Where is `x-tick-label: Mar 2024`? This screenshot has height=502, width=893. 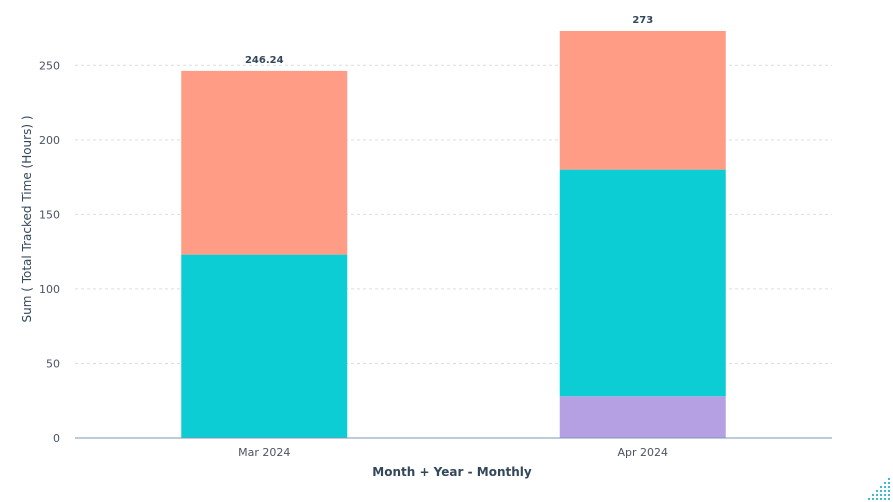 x-tick-label: Mar 2024 is located at coordinates (264, 452).